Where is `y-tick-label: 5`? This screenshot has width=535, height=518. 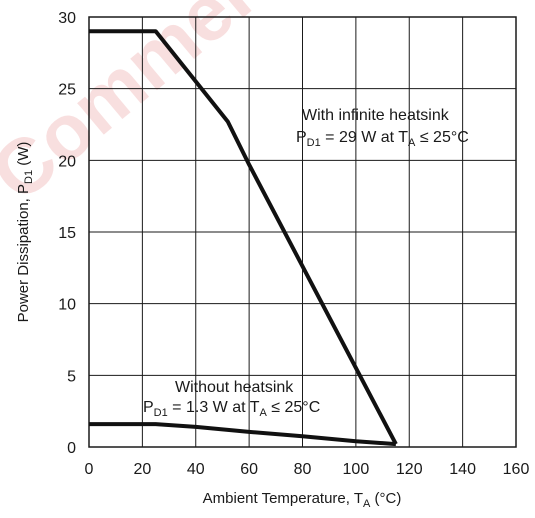
y-tick-label: 5 is located at coordinates (71, 376).